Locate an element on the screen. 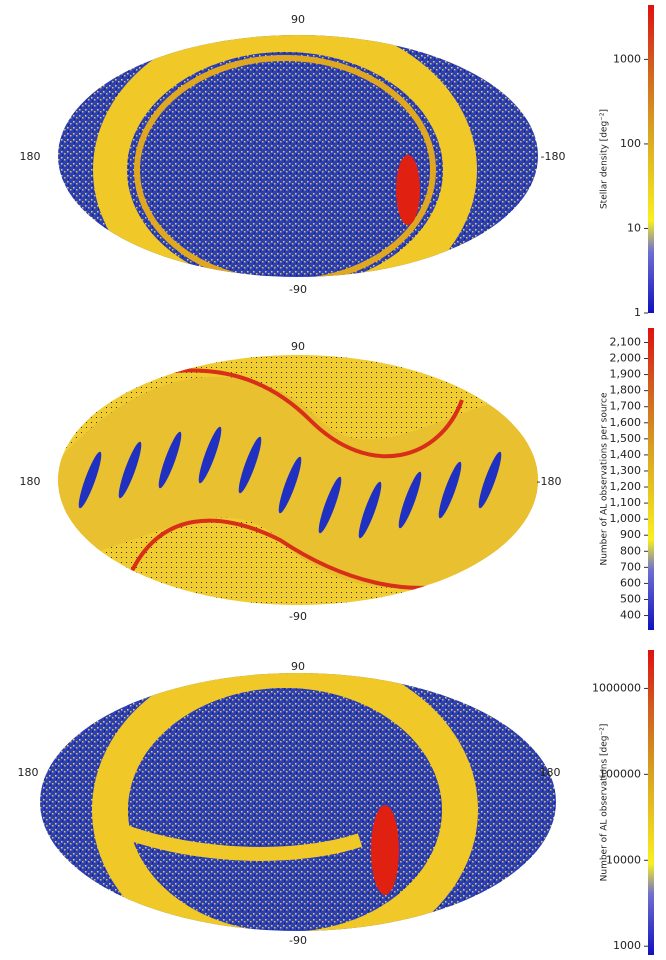 This screenshot has height=960, width=666. colorbar-tick-label: 1,300 is located at coordinates (626, 470).